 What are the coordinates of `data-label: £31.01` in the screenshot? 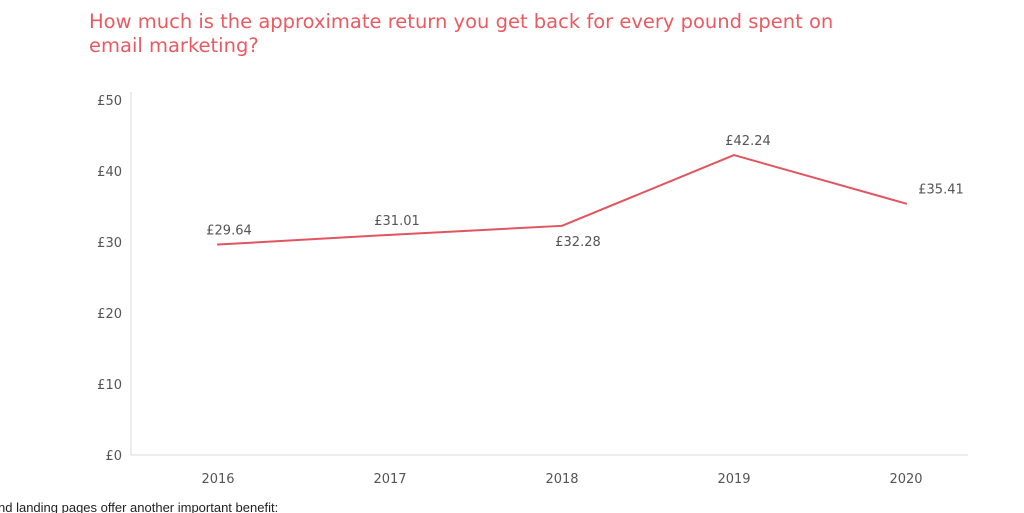 It's located at (397, 221).